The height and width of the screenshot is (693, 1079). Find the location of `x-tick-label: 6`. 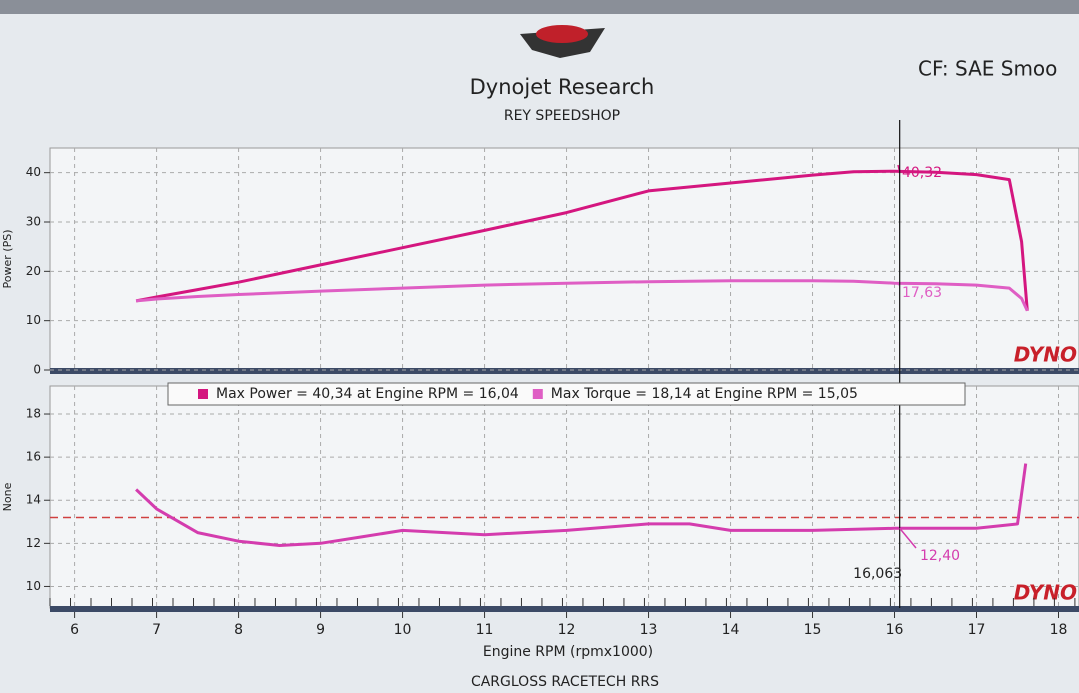

x-tick-label: 6 is located at coordinates (74, 630).